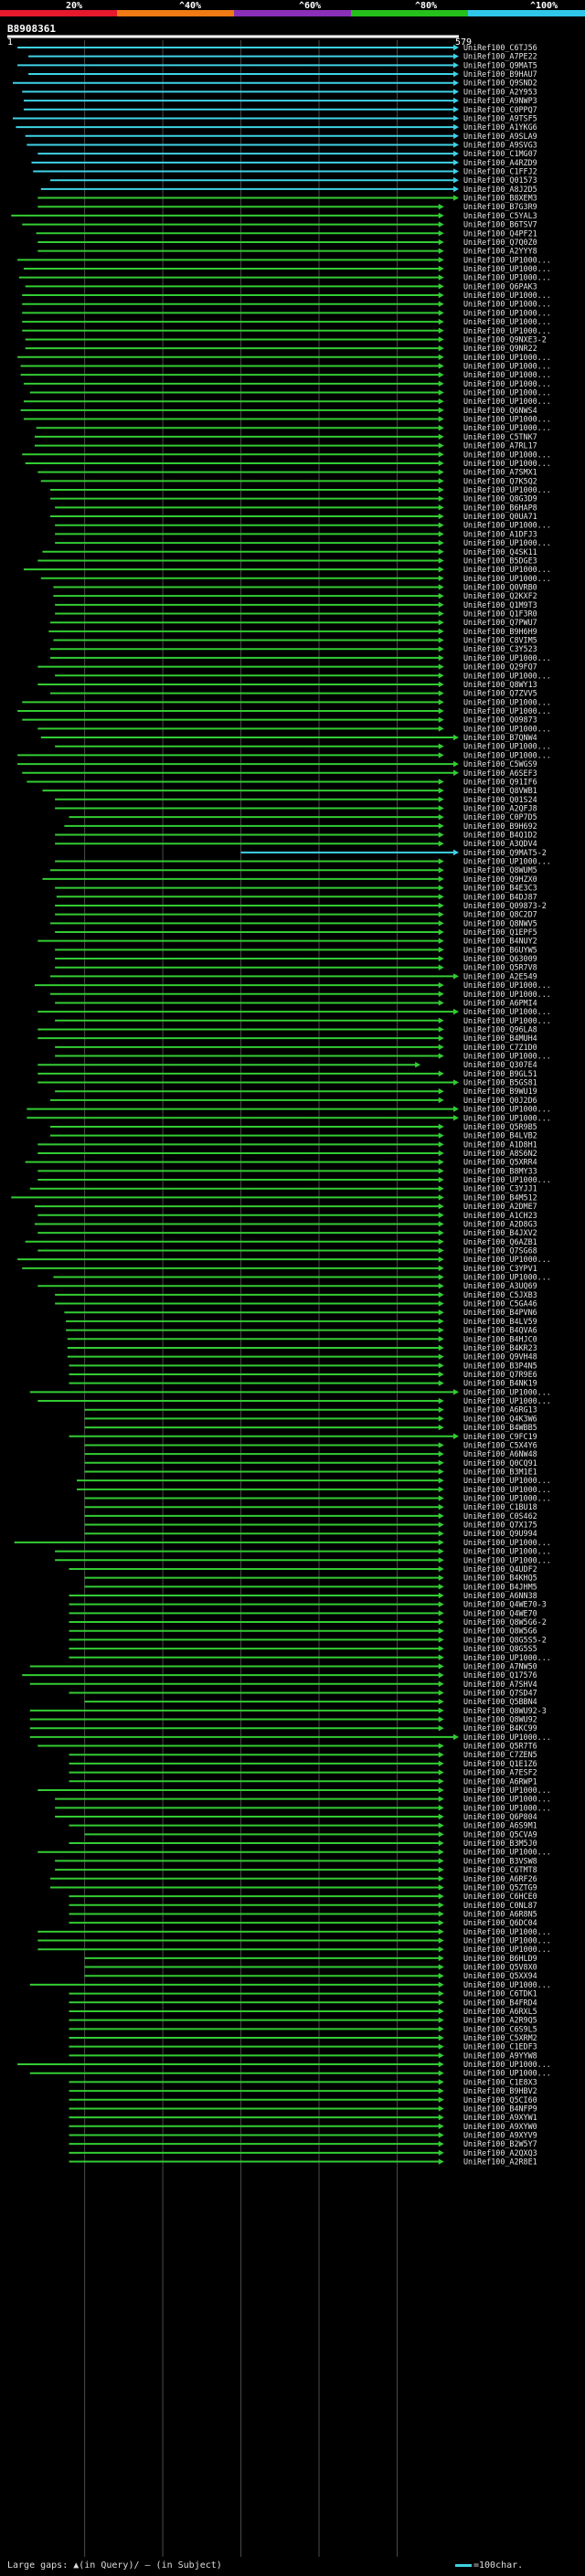 The height and width of the screenshot is (2576, 585). Describe the element at coordinates (500, 781) in the screenshot. I see `hit-label: UniRef100_Q91IF6` at that location.